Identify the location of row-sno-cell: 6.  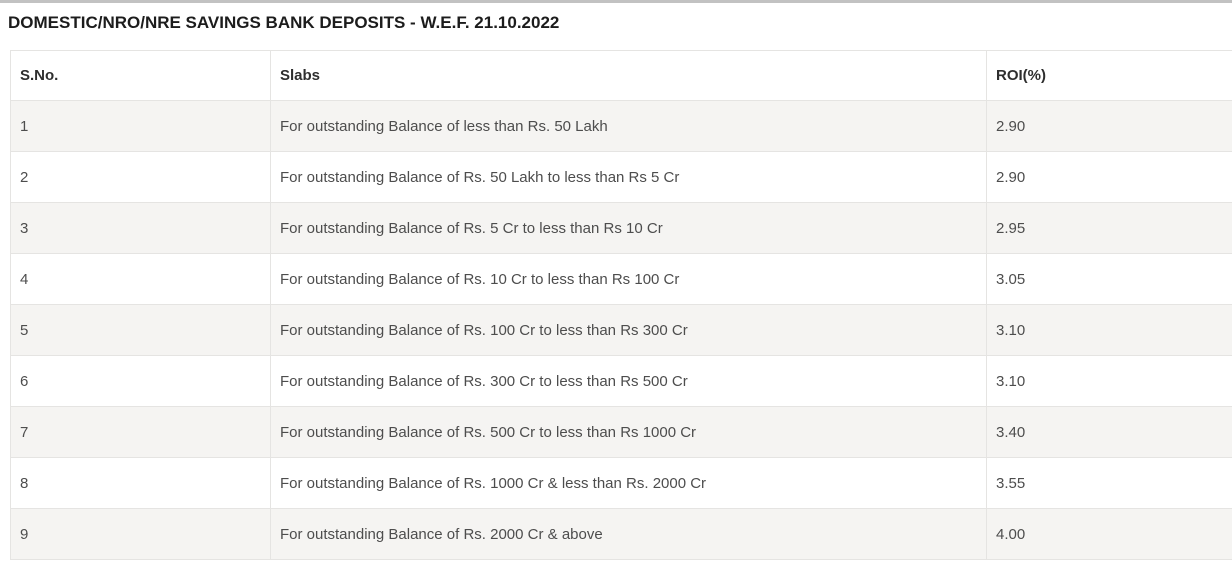
(140, 381).